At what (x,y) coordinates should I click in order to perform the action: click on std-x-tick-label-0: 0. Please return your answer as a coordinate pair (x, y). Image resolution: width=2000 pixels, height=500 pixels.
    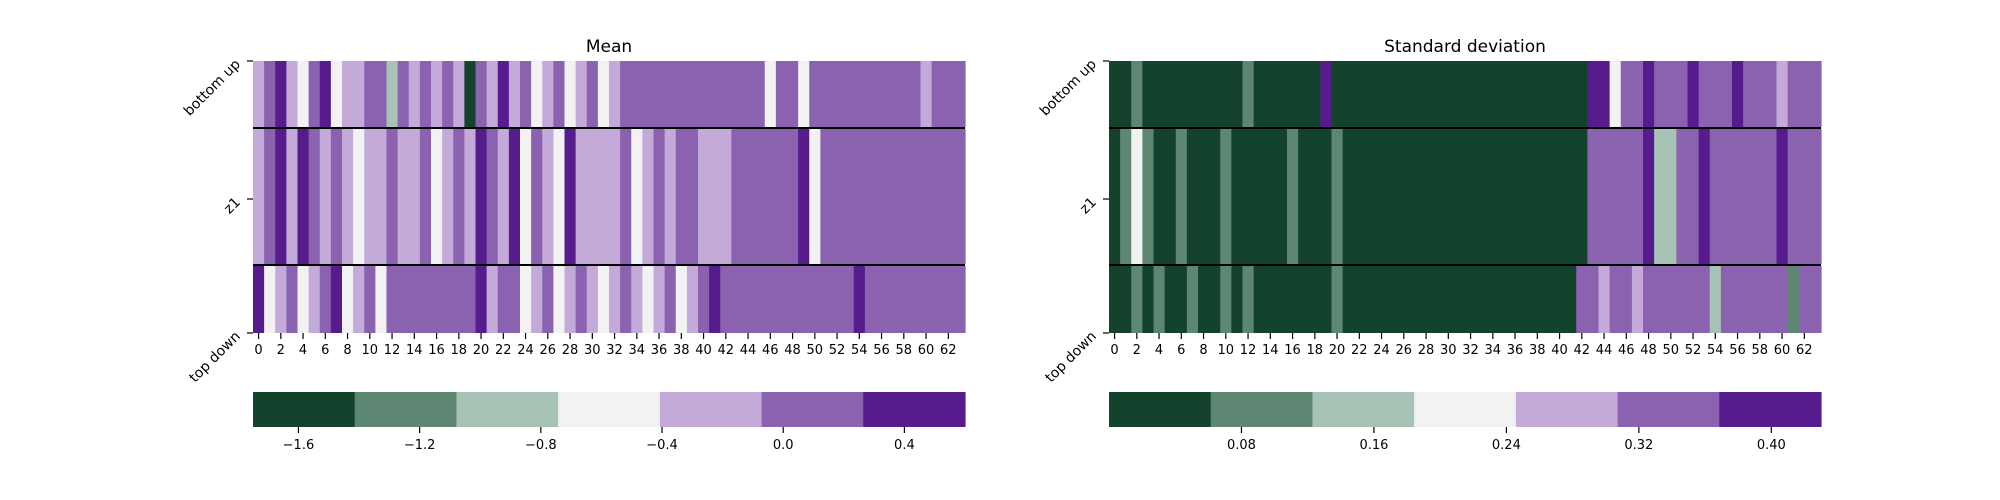
    Looking at the image, I should click on (1114, 350).